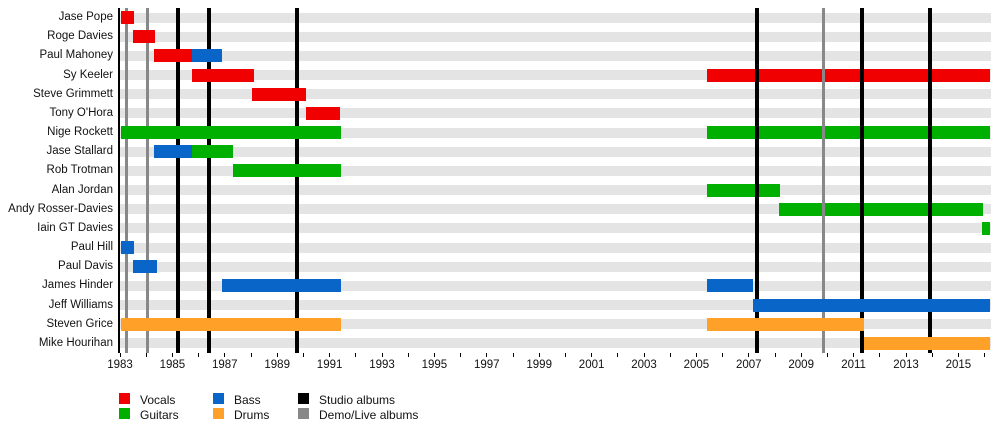  Describe the element at coordinates (159, 415) in the screenshot. I see `legend-label: Guitars` at that location.